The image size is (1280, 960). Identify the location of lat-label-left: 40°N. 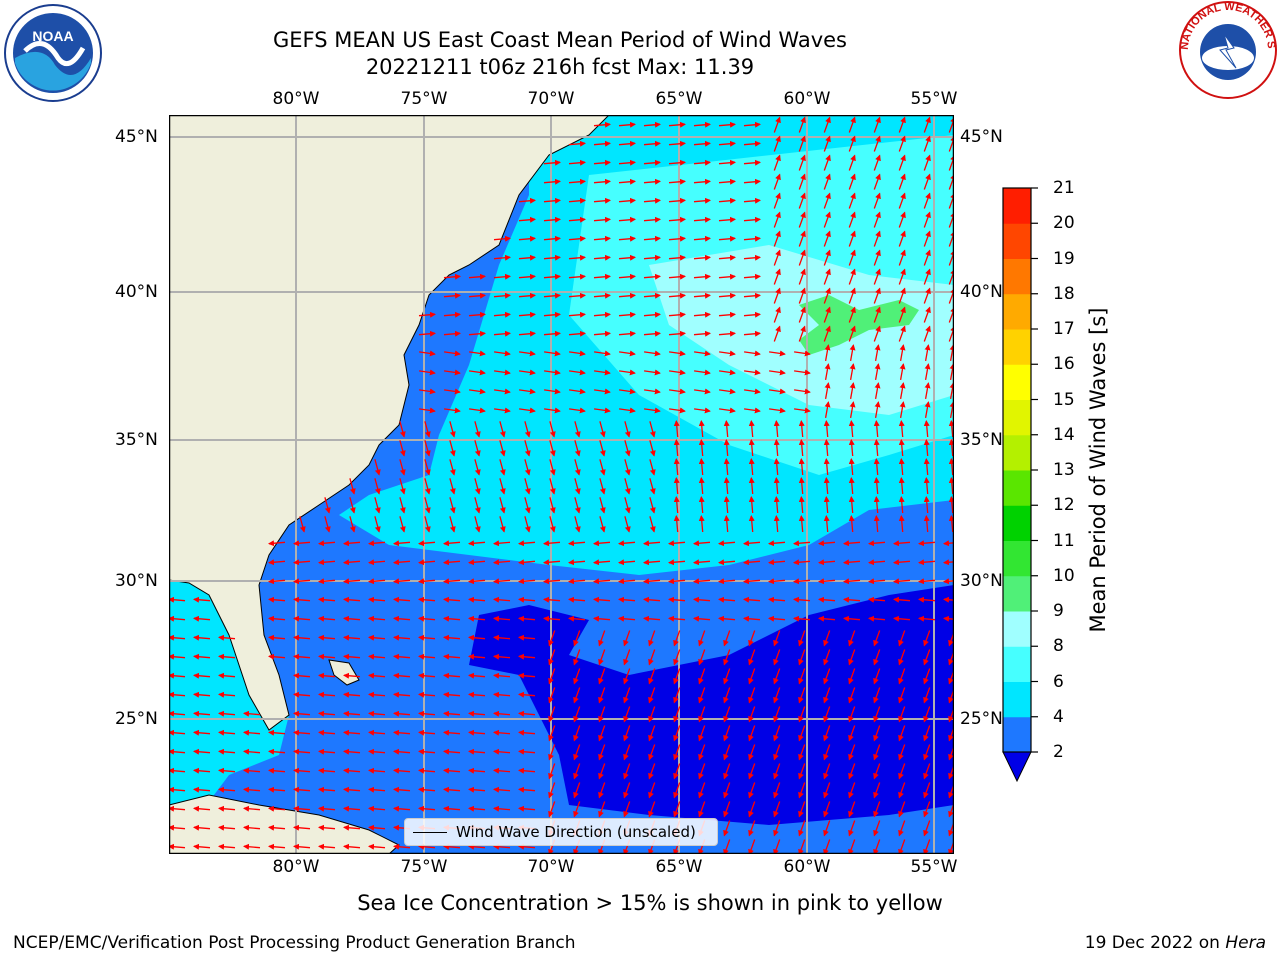
(136, 292).